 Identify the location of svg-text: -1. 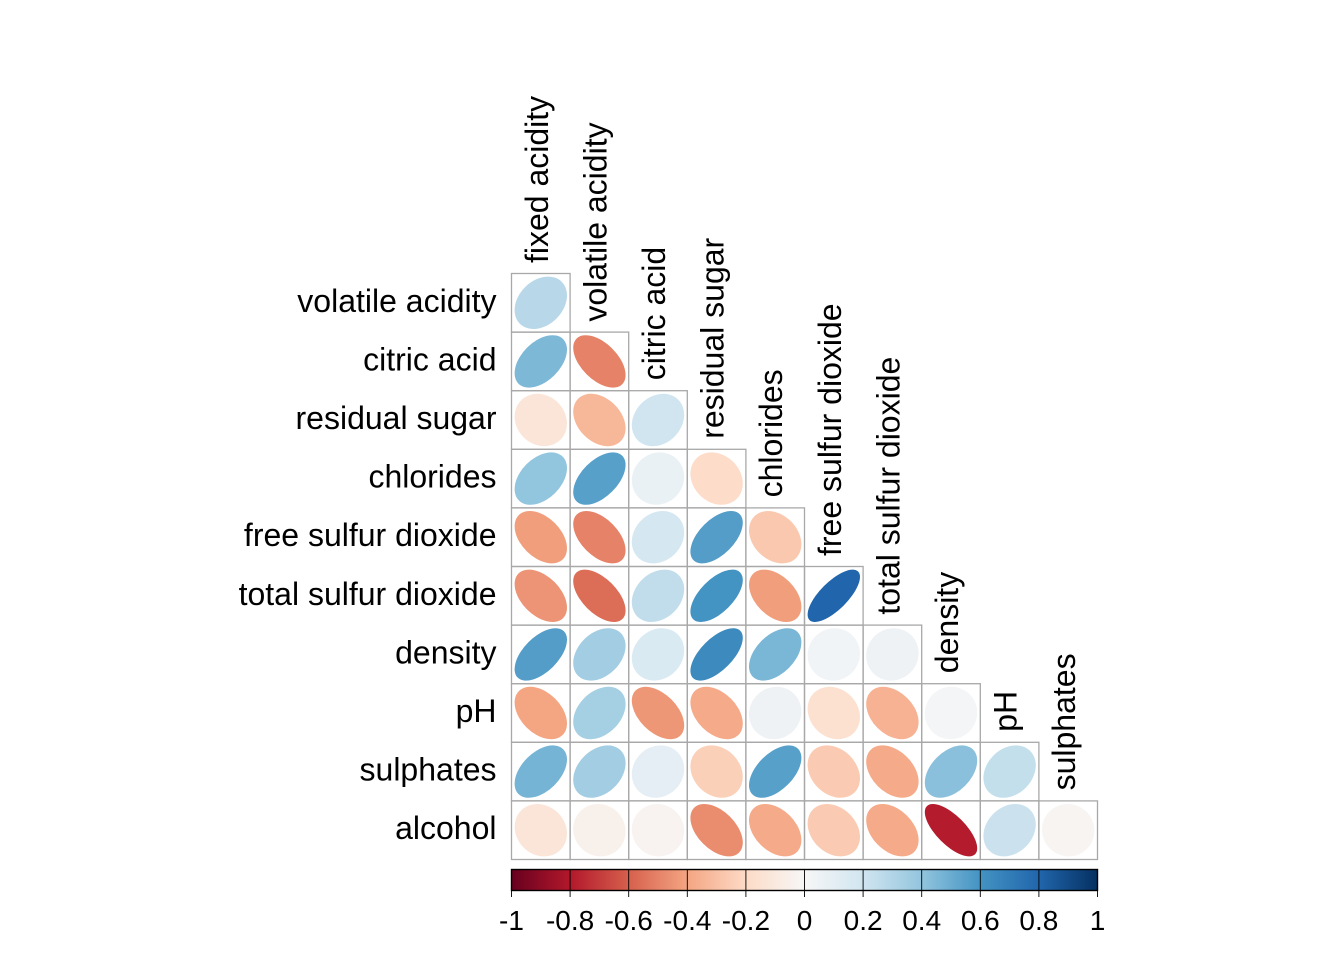
(511, 920).